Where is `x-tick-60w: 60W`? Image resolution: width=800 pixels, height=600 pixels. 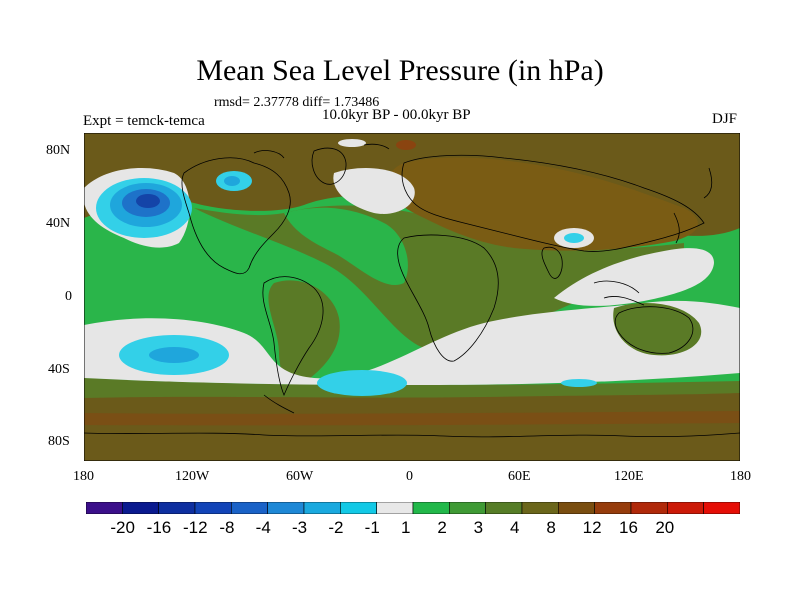
x-tick-60w: 60W is located at coordinates (300, 476).